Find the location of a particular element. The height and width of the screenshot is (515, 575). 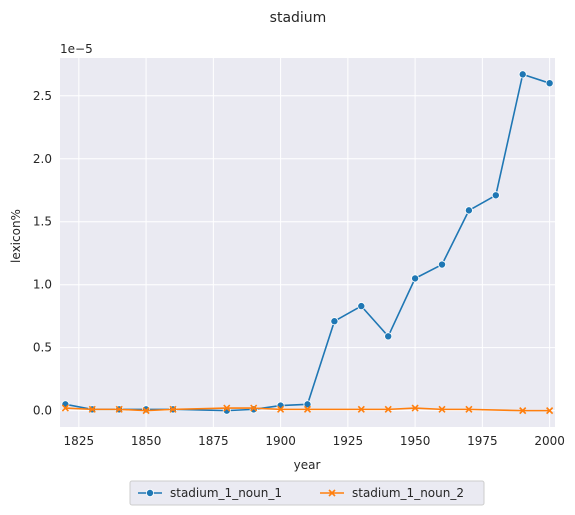

legend-label: stadium_1_noun_2 is located at coordinates (408, 493).